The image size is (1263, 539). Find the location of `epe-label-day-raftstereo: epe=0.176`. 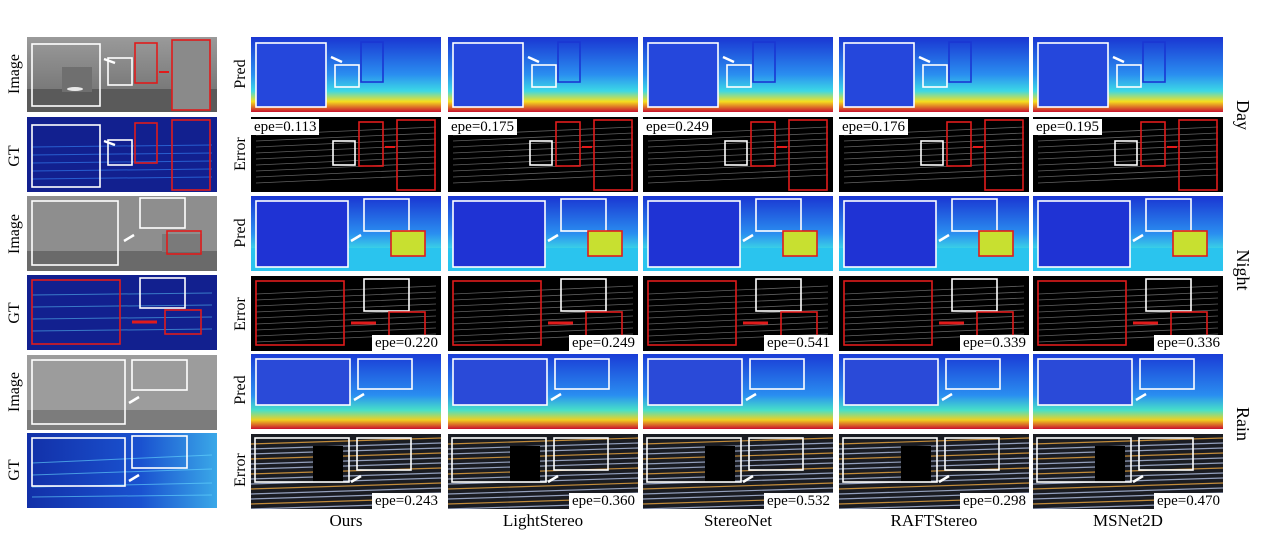

epe-label-day-raftstereo: epe=0.176 is located at coordinates (874, 127).